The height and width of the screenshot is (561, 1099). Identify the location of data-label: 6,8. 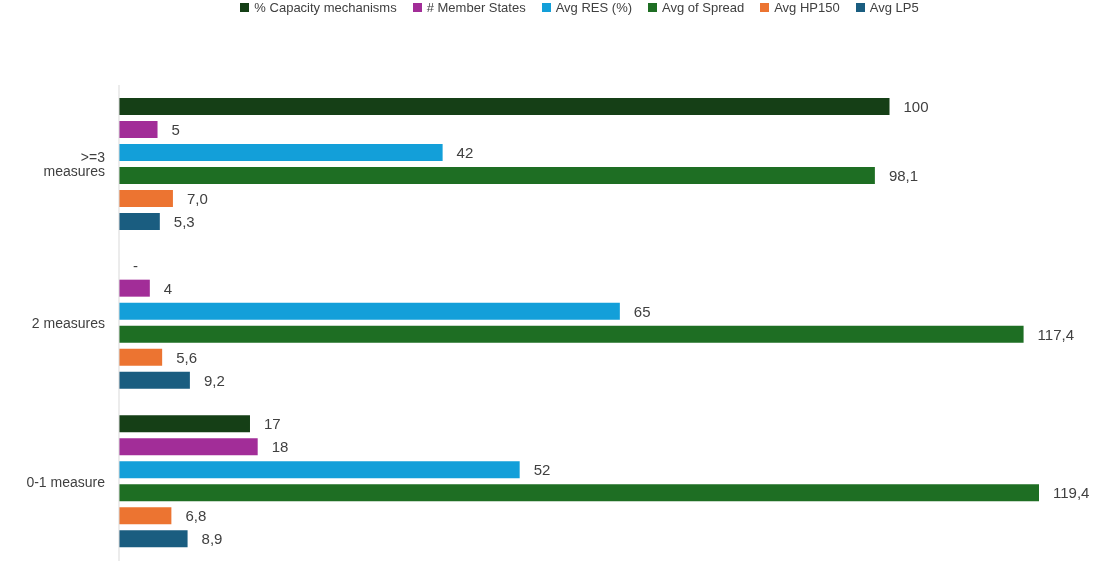
(196, 516).